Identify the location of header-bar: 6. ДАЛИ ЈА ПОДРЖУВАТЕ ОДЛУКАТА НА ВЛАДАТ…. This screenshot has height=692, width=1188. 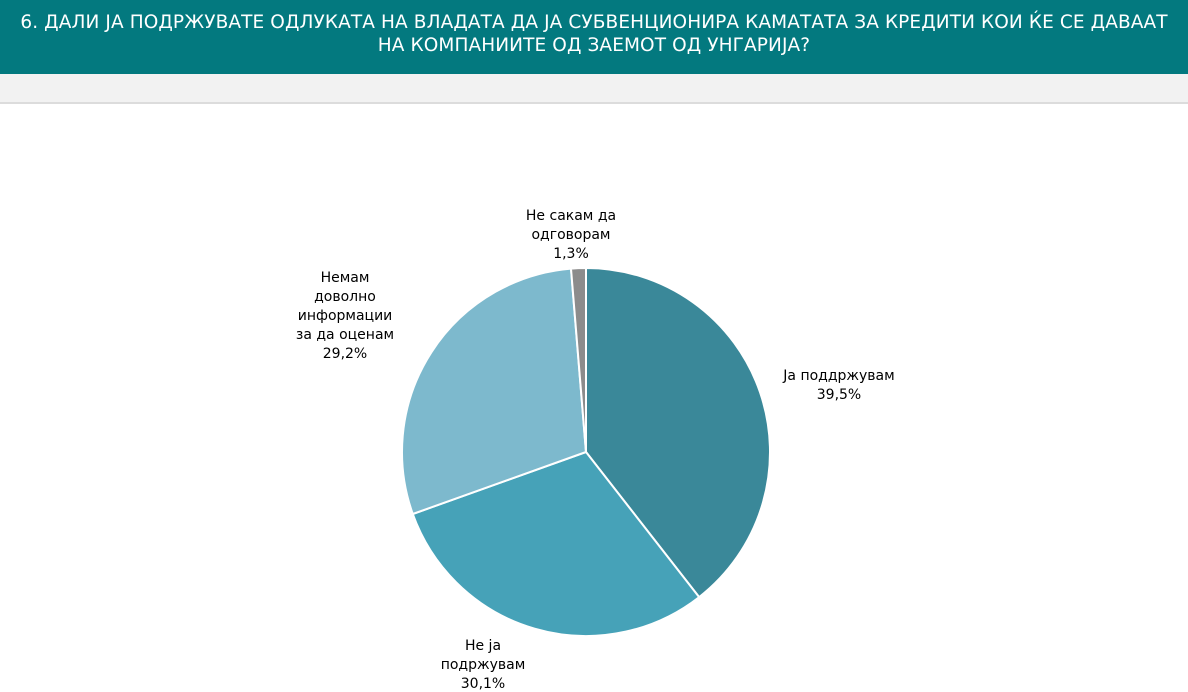
(594, 37).